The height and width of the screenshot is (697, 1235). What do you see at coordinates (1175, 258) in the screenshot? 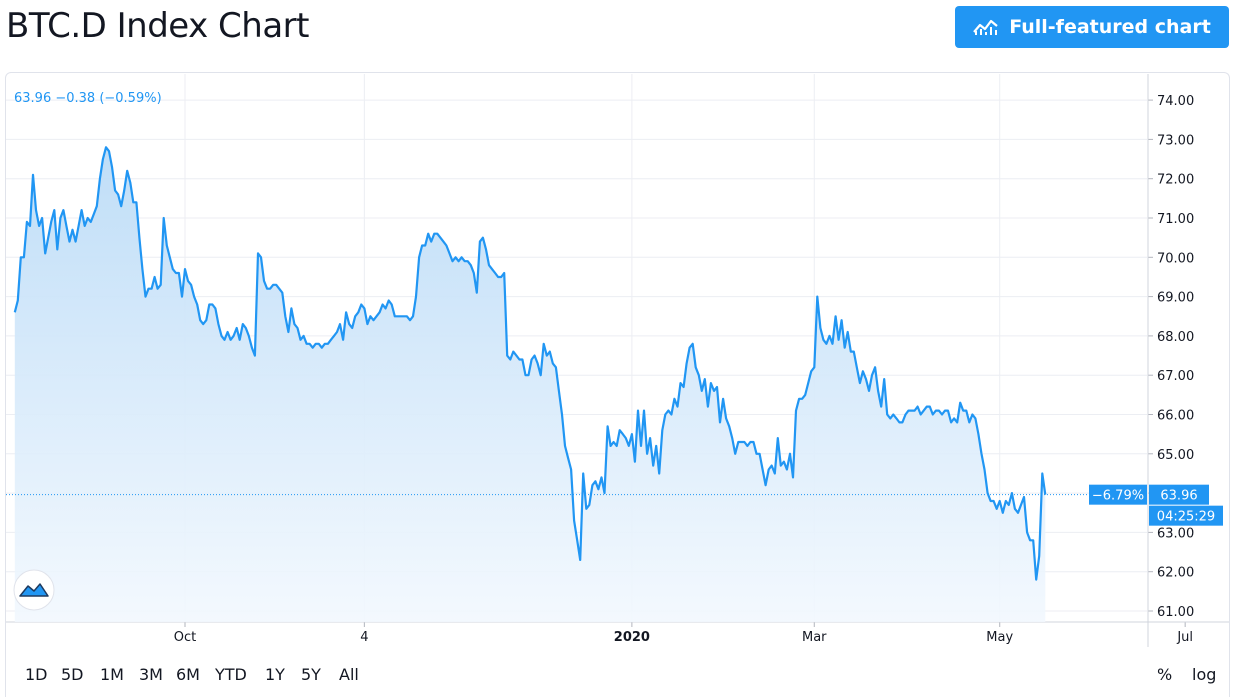
I see `y-tick-label: 70.00` at bounding box center [1175, 258].